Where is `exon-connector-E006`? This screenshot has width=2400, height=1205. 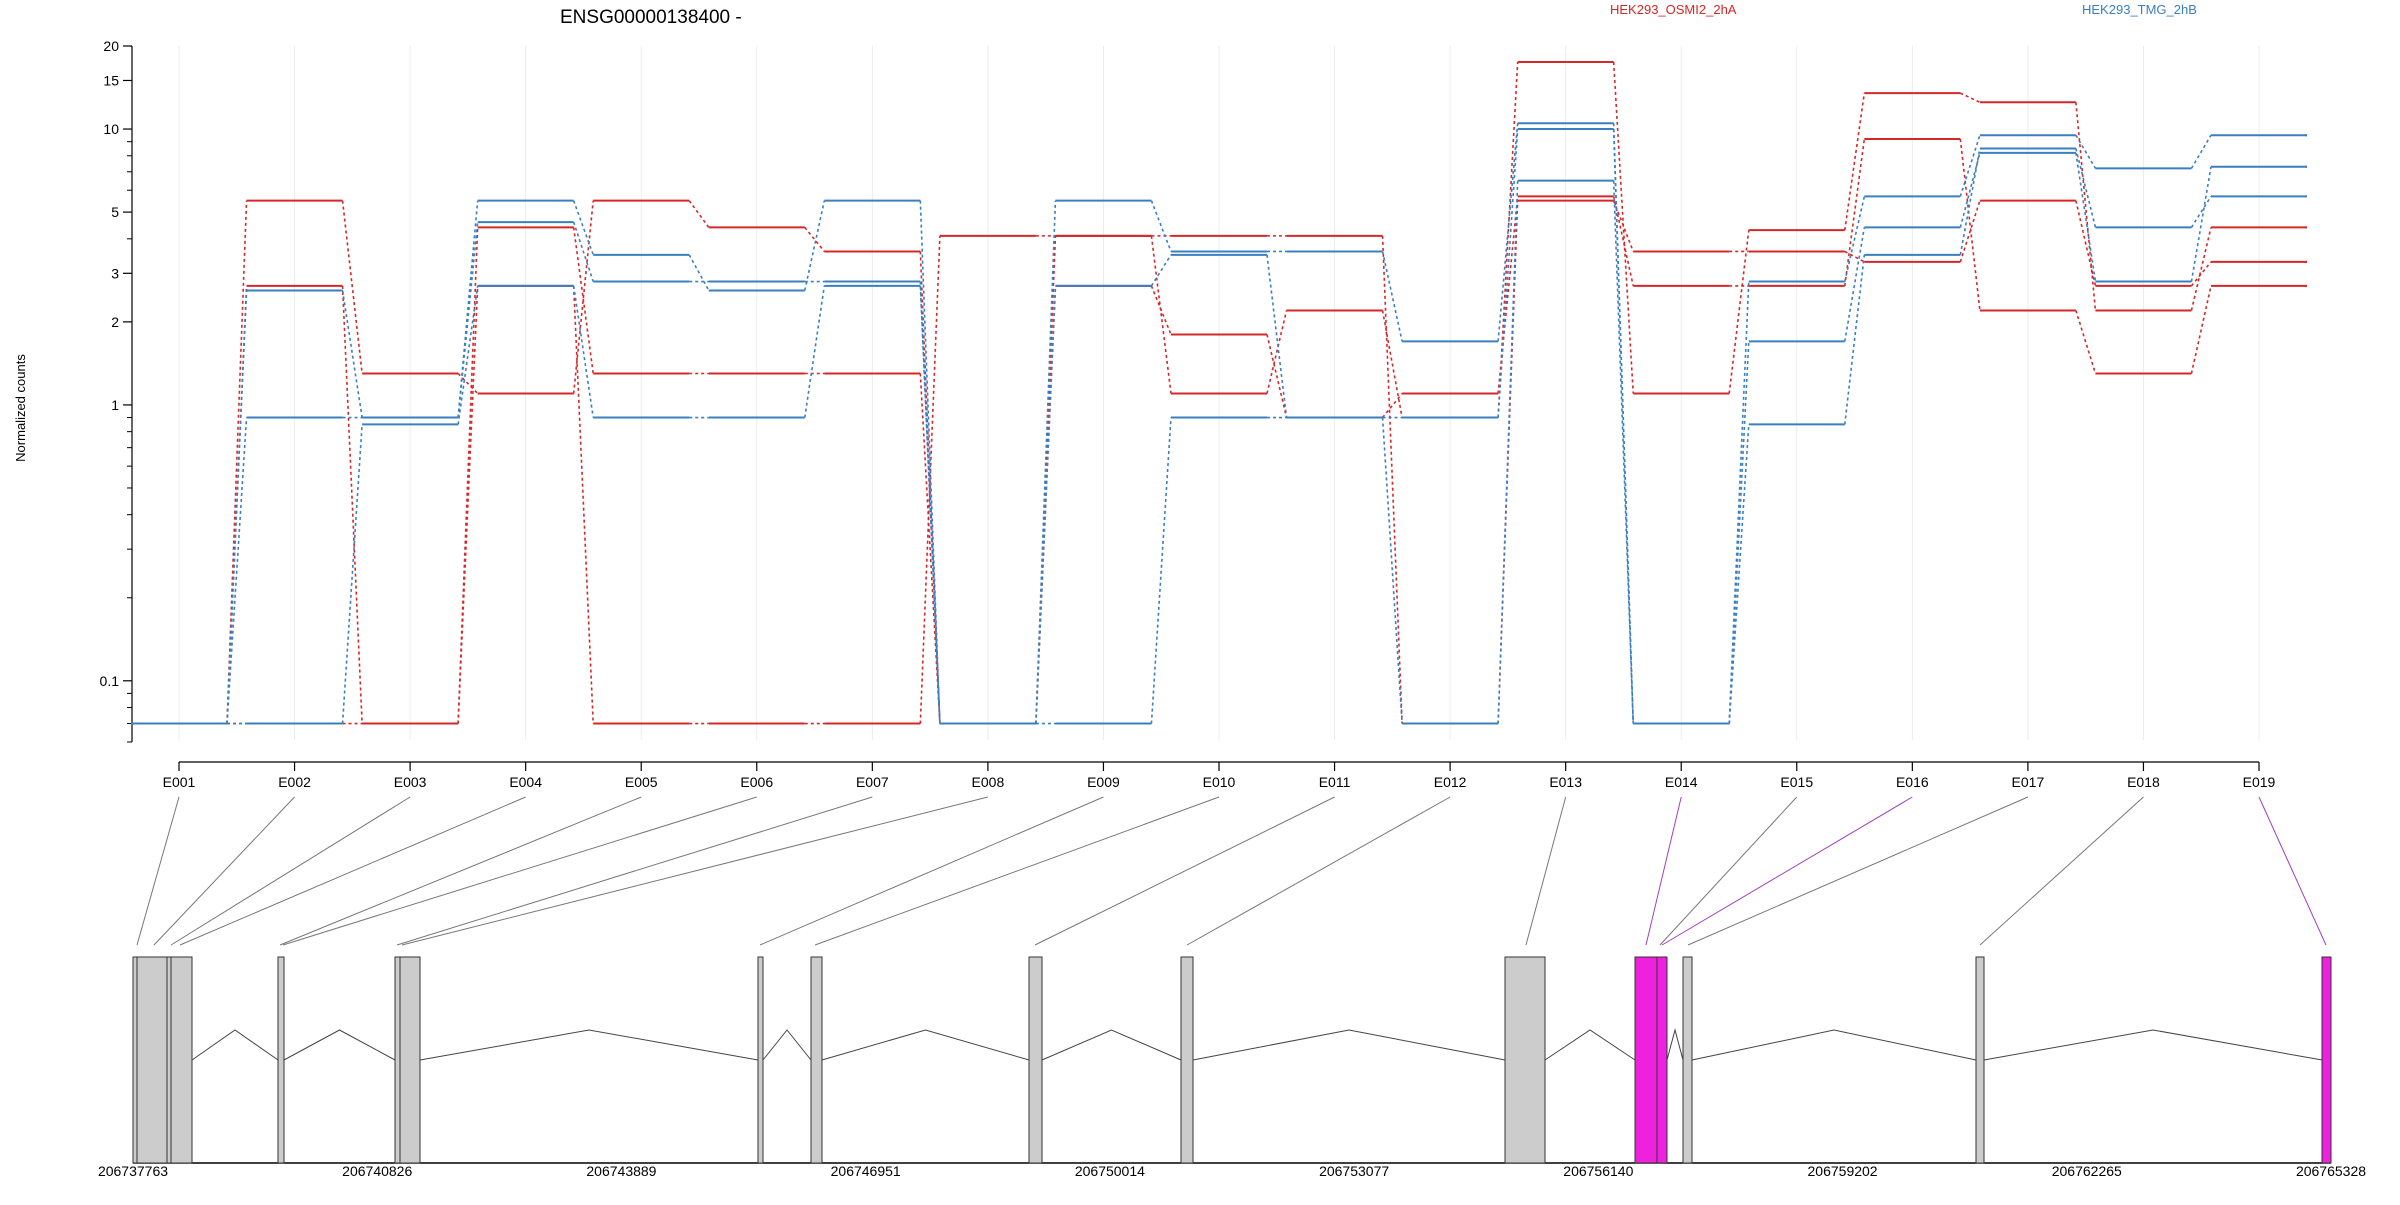 exon-connector-E006 is located at coordinates (519, 871).